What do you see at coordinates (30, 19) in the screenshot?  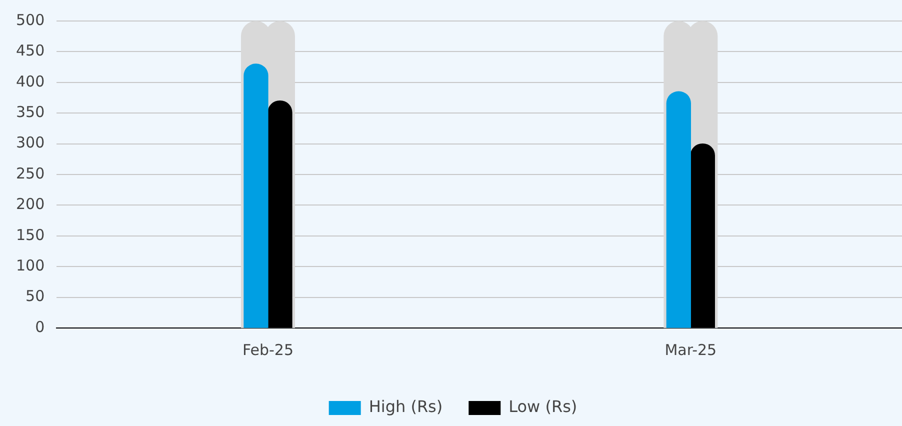 I see `y-tick-label: 500` at bounding box center [30, 19].